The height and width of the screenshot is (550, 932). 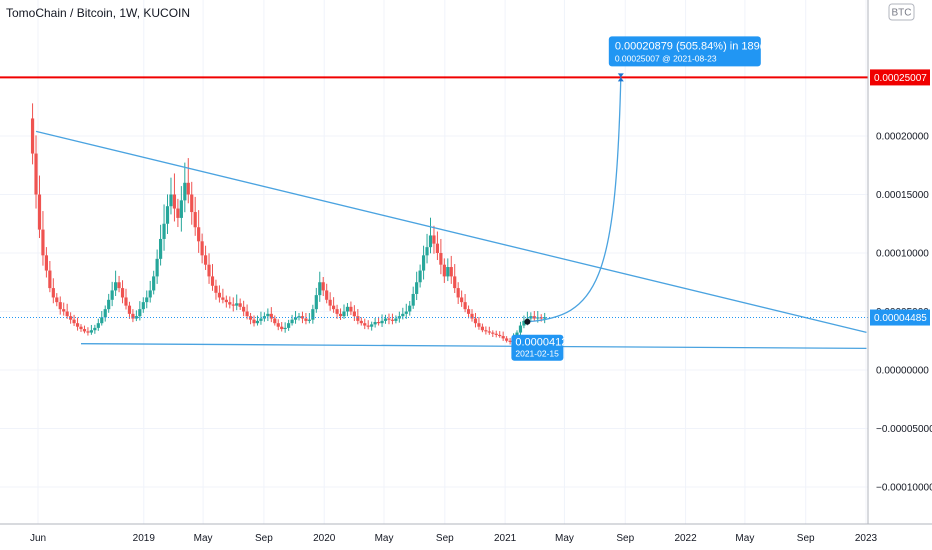 I want to click on chart-title: TomoChain / Bitcoin, 1W, KUCOIN, so click(x=98, y=13).